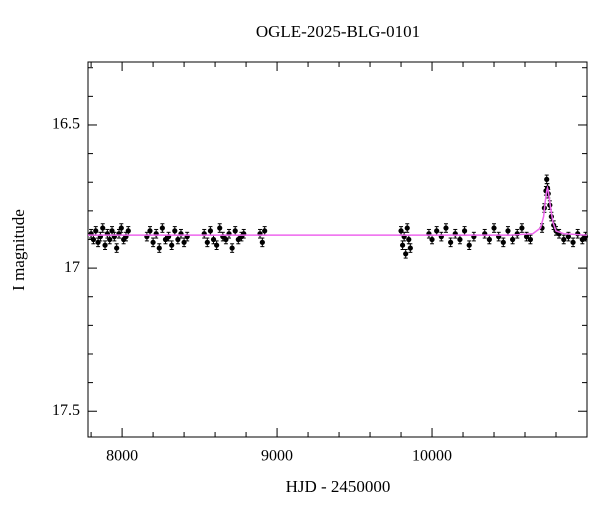 The width and height of the screenshot is (600, 512). I want to click on x-tick-label: 9000, so click(277, 456).